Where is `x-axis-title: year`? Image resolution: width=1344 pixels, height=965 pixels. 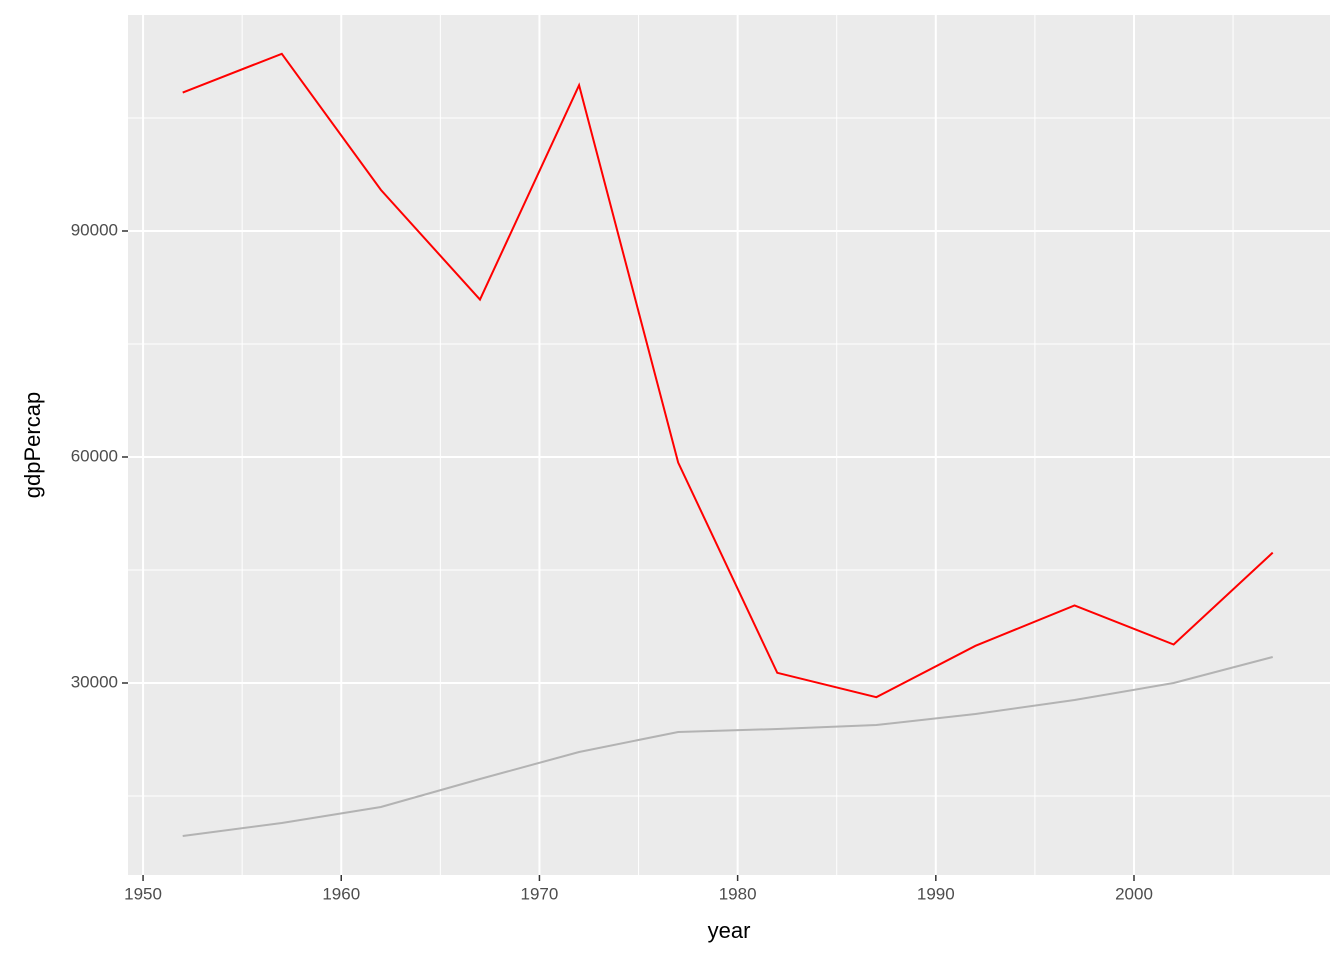 x-axis-title: year is located at coordinates (729, 930).